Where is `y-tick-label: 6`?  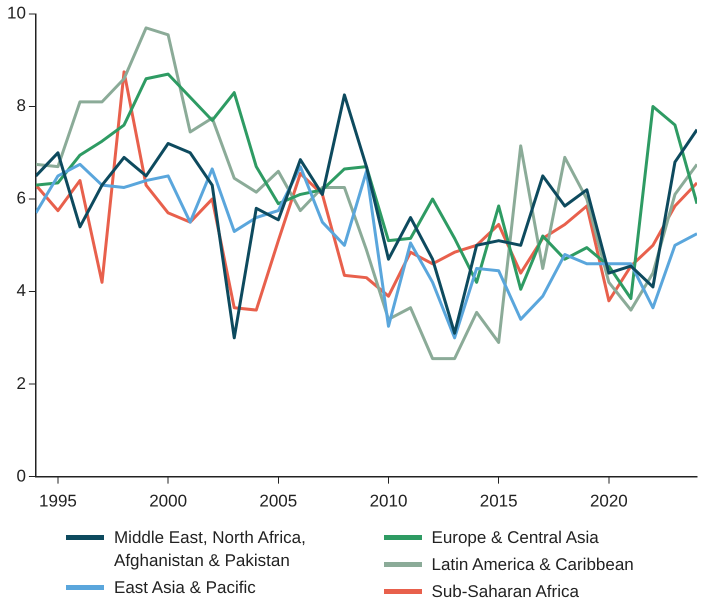
y-tick-label: 6 is located at coordinates (21, 198).